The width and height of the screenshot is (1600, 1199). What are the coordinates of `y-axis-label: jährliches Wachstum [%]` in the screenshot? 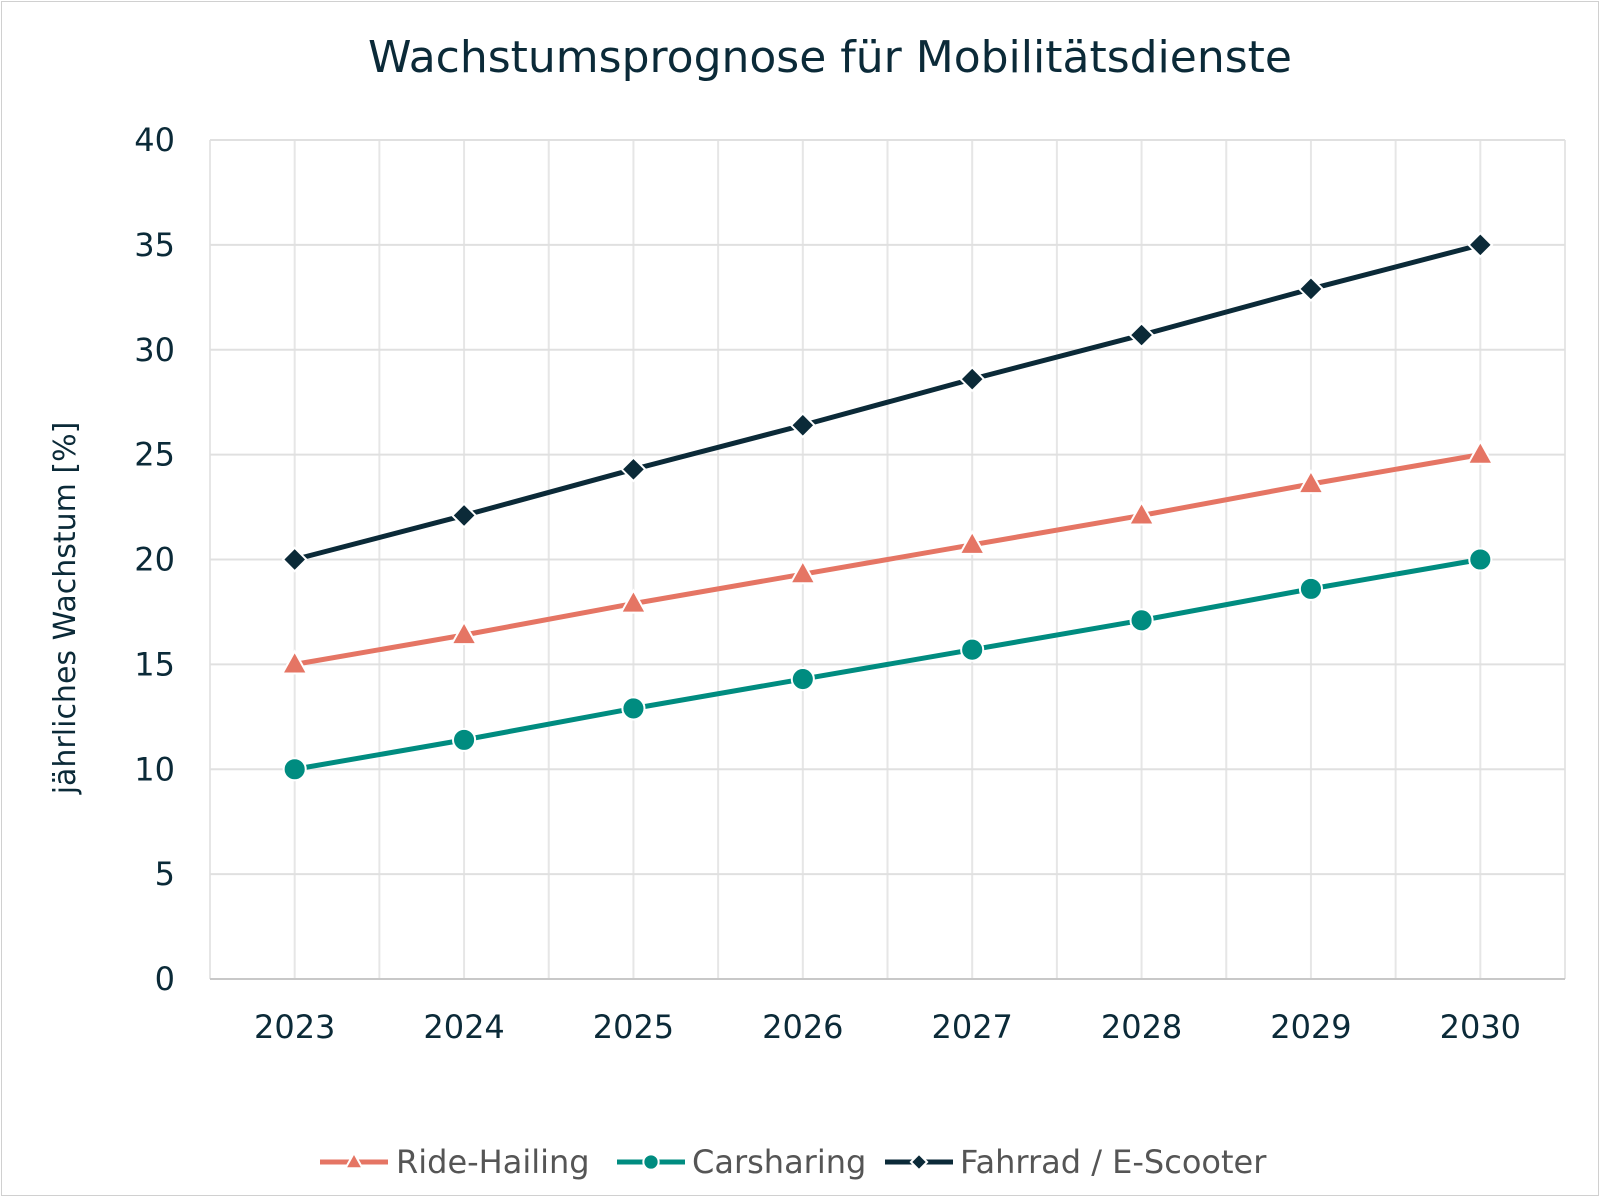 It's located at (65, 609).